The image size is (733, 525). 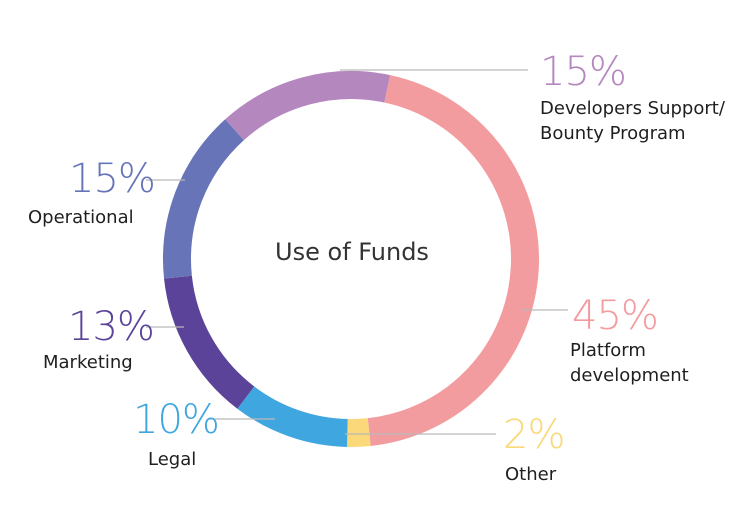 I want to click on slice-legal-label: Legal, so click(x=172, y=459).